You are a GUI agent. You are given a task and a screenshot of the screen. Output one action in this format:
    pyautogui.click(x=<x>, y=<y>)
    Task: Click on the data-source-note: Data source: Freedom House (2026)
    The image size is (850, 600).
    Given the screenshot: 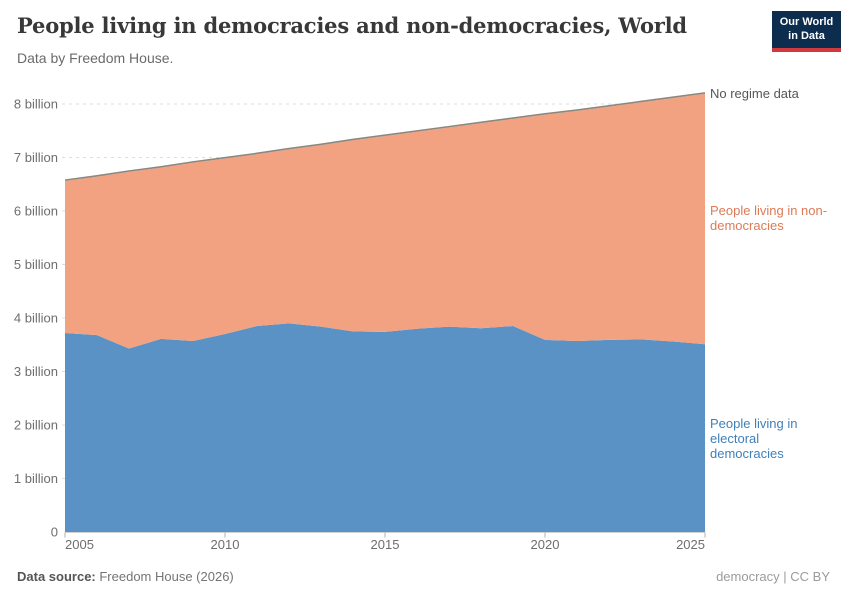 What is the action you would take?
    pyautogui.click(x=125, y=576)
    